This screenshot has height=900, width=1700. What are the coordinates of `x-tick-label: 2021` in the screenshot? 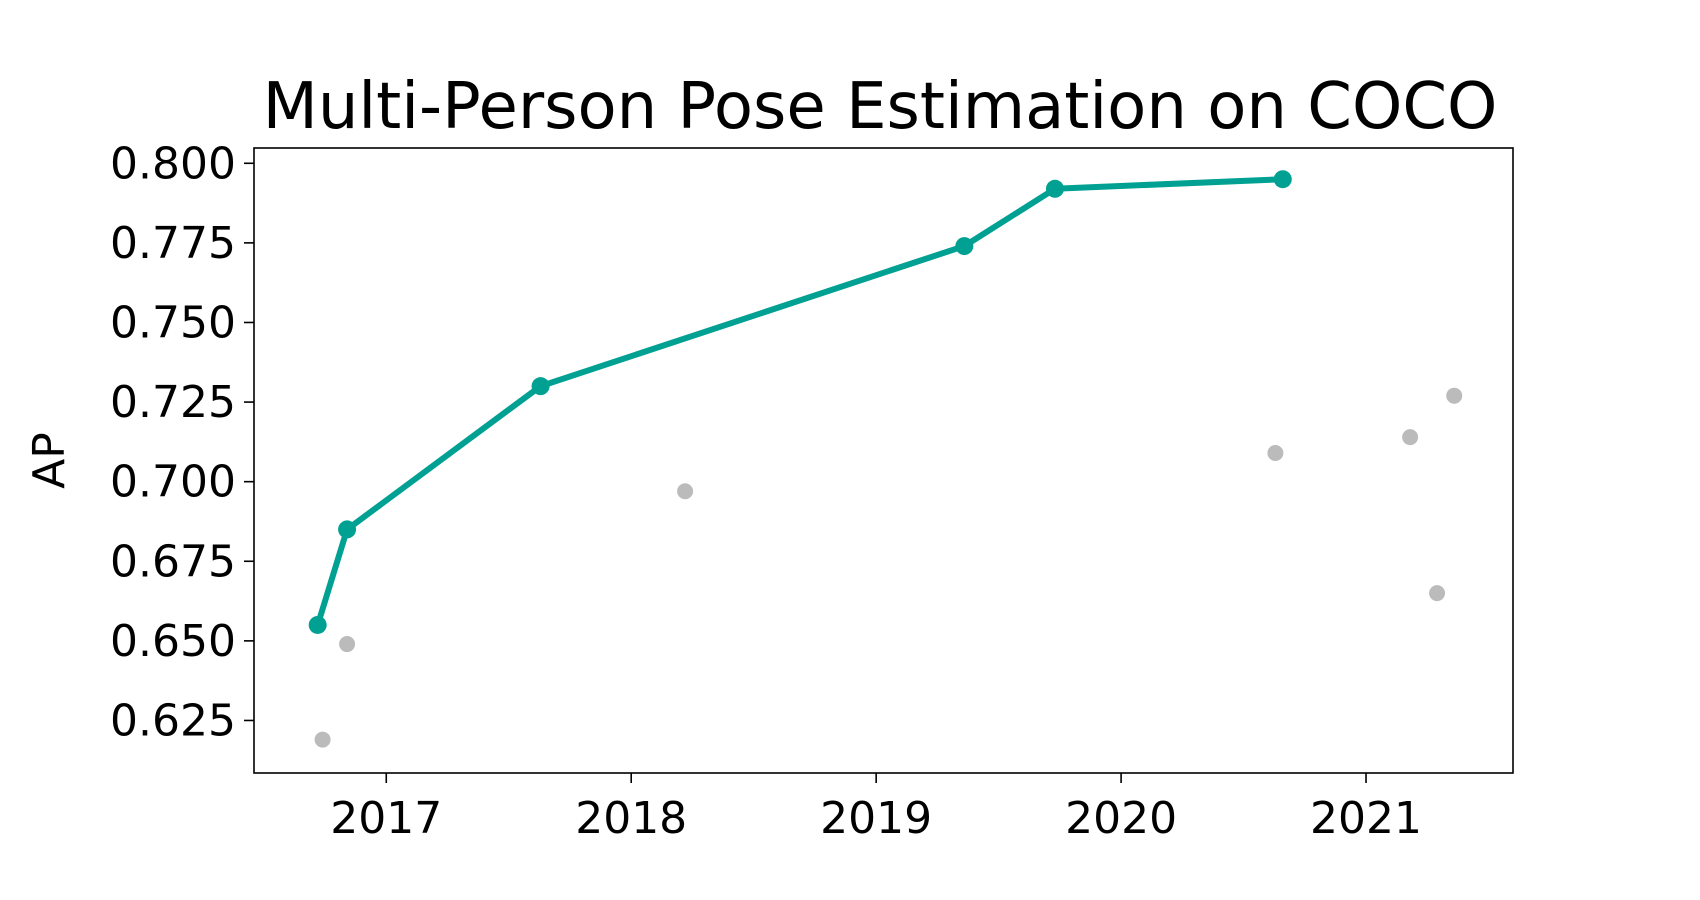 It's located at (1366, 818).